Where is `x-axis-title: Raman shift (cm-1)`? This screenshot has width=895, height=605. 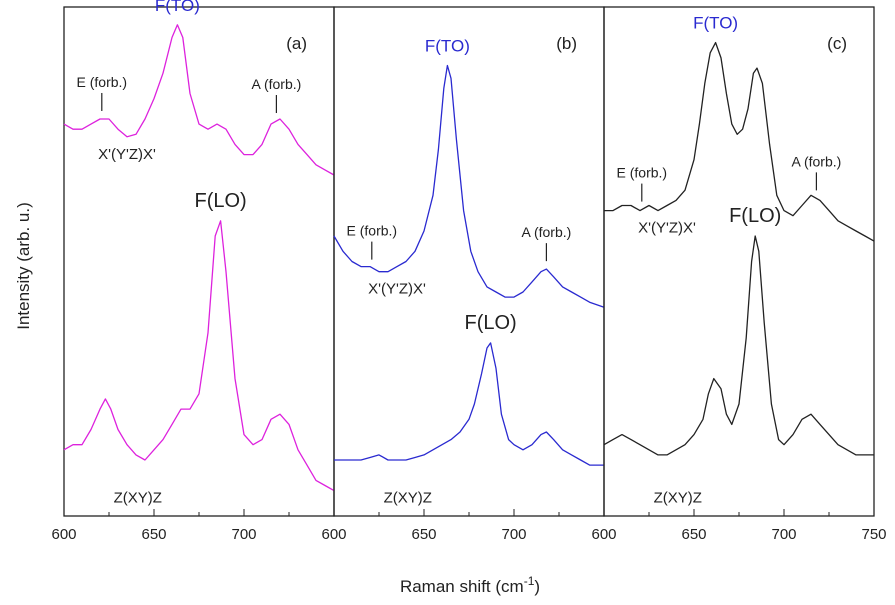 x-axis-title: Raman shift (cm-1) is located at coordinates (470, 585).